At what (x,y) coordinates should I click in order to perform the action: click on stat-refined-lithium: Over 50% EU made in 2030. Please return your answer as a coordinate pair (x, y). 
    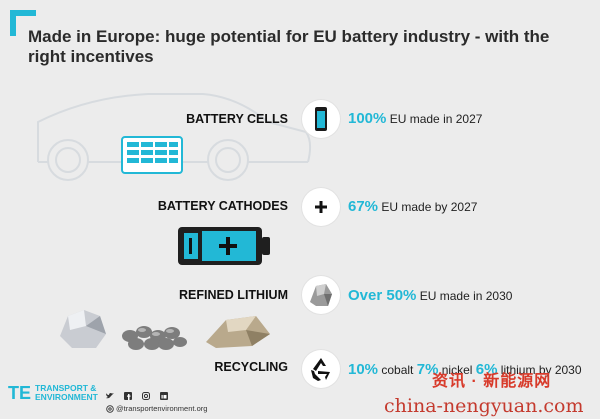
    Looking at the image, I should click on (430, 295).